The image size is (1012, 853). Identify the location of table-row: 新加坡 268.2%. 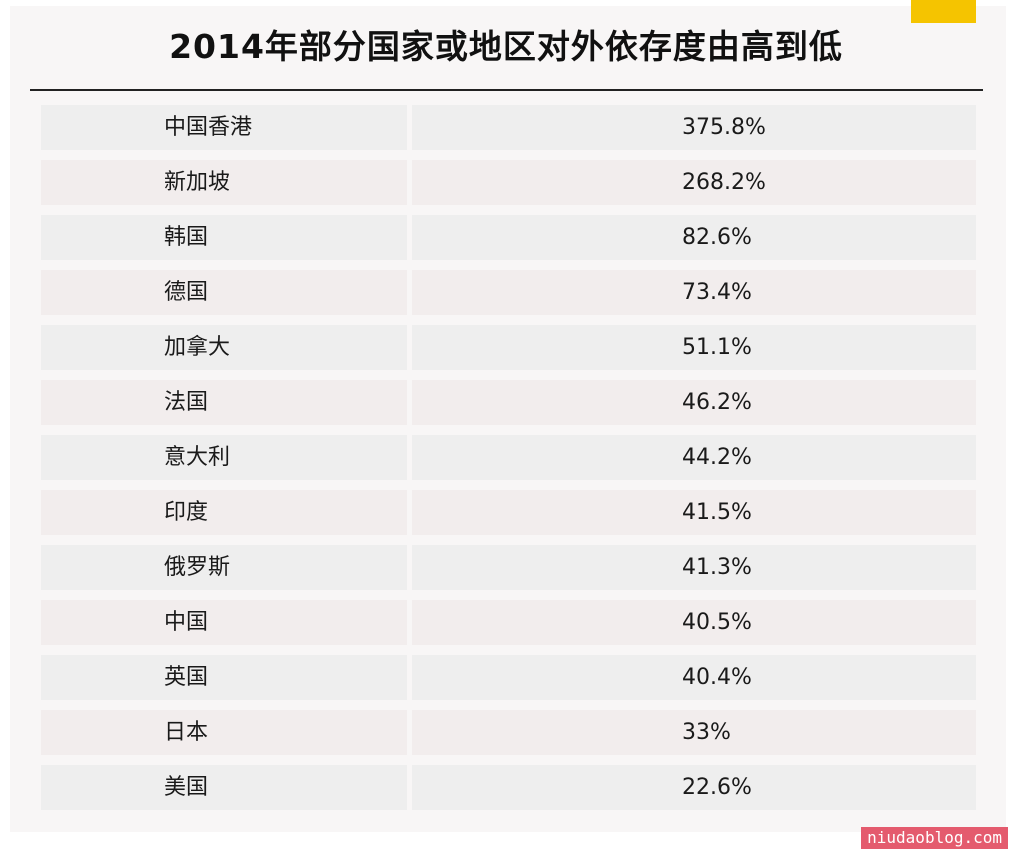
(508, 182).